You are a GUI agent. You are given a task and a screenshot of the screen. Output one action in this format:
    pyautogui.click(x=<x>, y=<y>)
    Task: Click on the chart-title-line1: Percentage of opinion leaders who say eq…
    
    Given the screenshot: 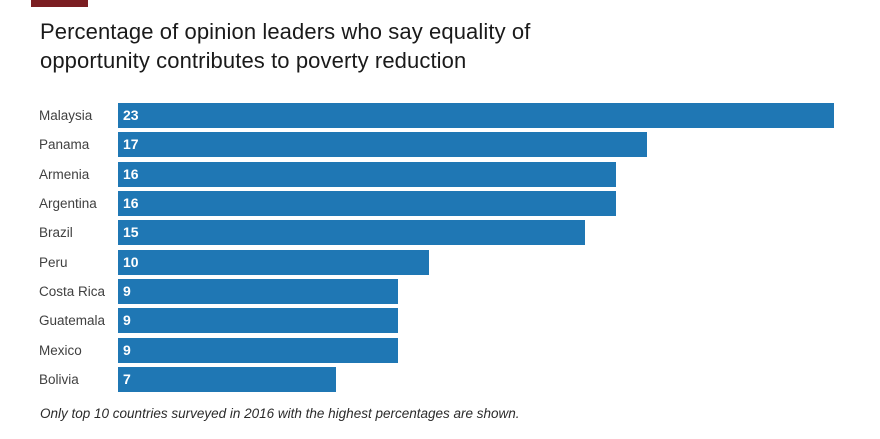 What is the action you would take?
    pyautogui.click(x=285, y=31)
    